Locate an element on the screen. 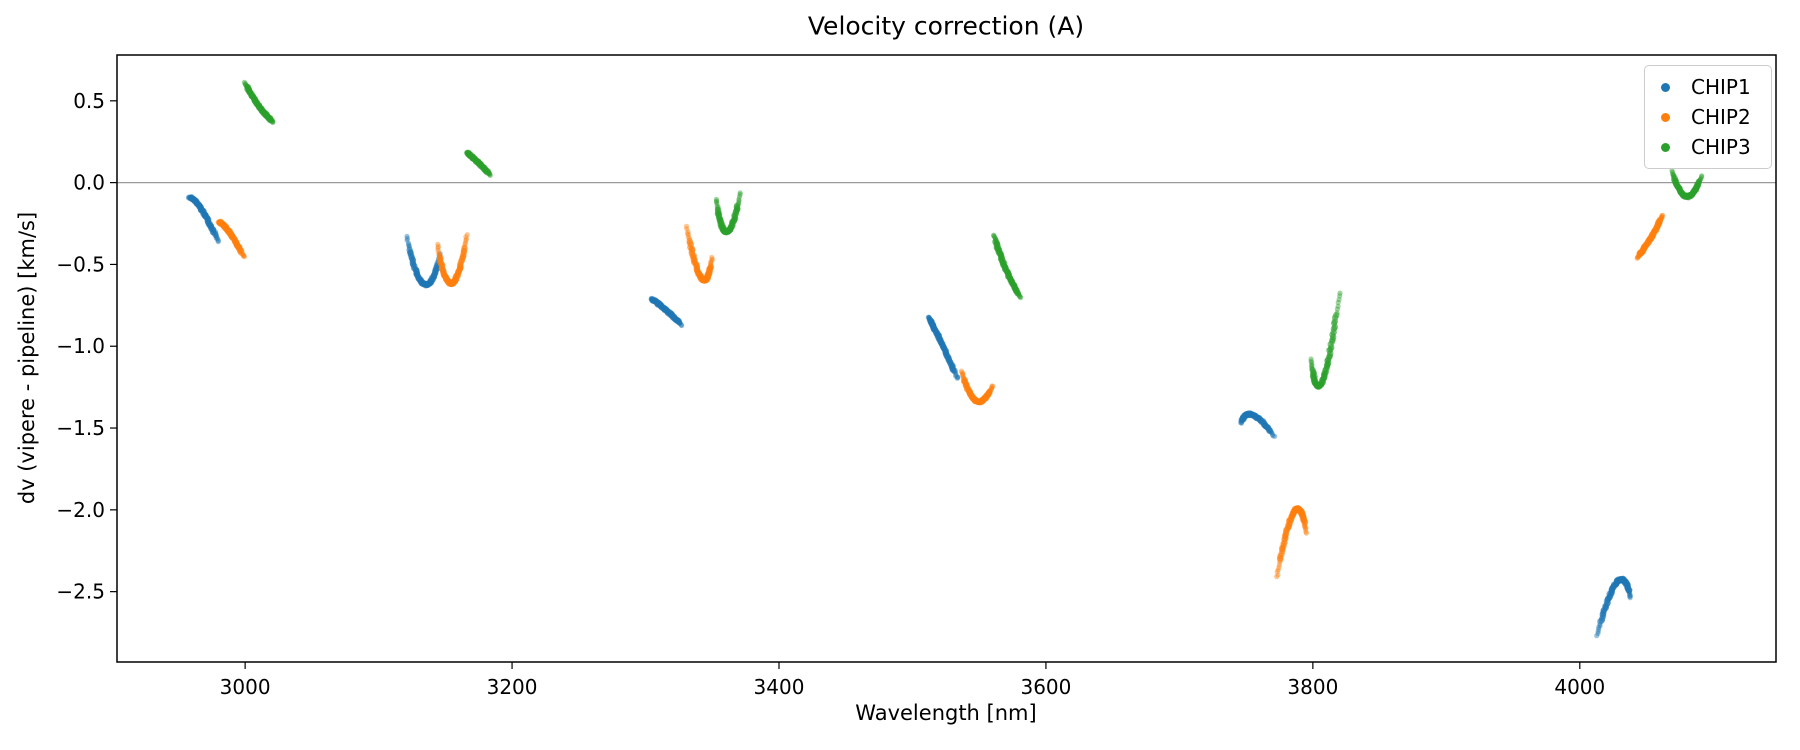  legend-label: CHIP1 is located at coordinates (1721, 87).